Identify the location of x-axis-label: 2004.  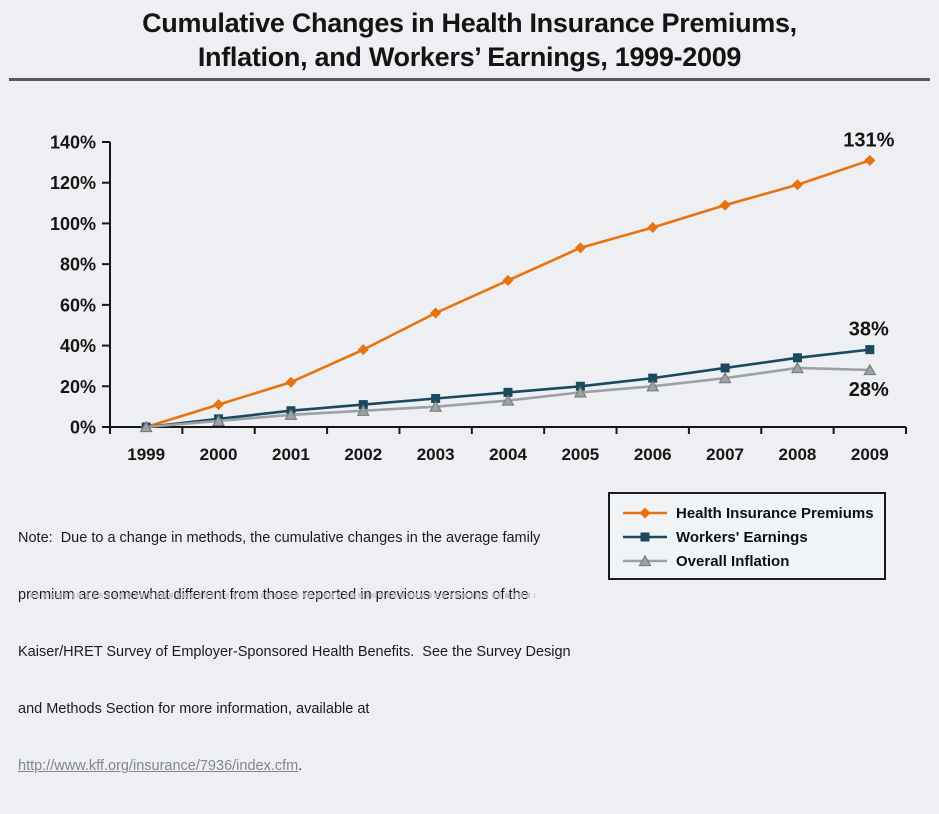
(508, 454).